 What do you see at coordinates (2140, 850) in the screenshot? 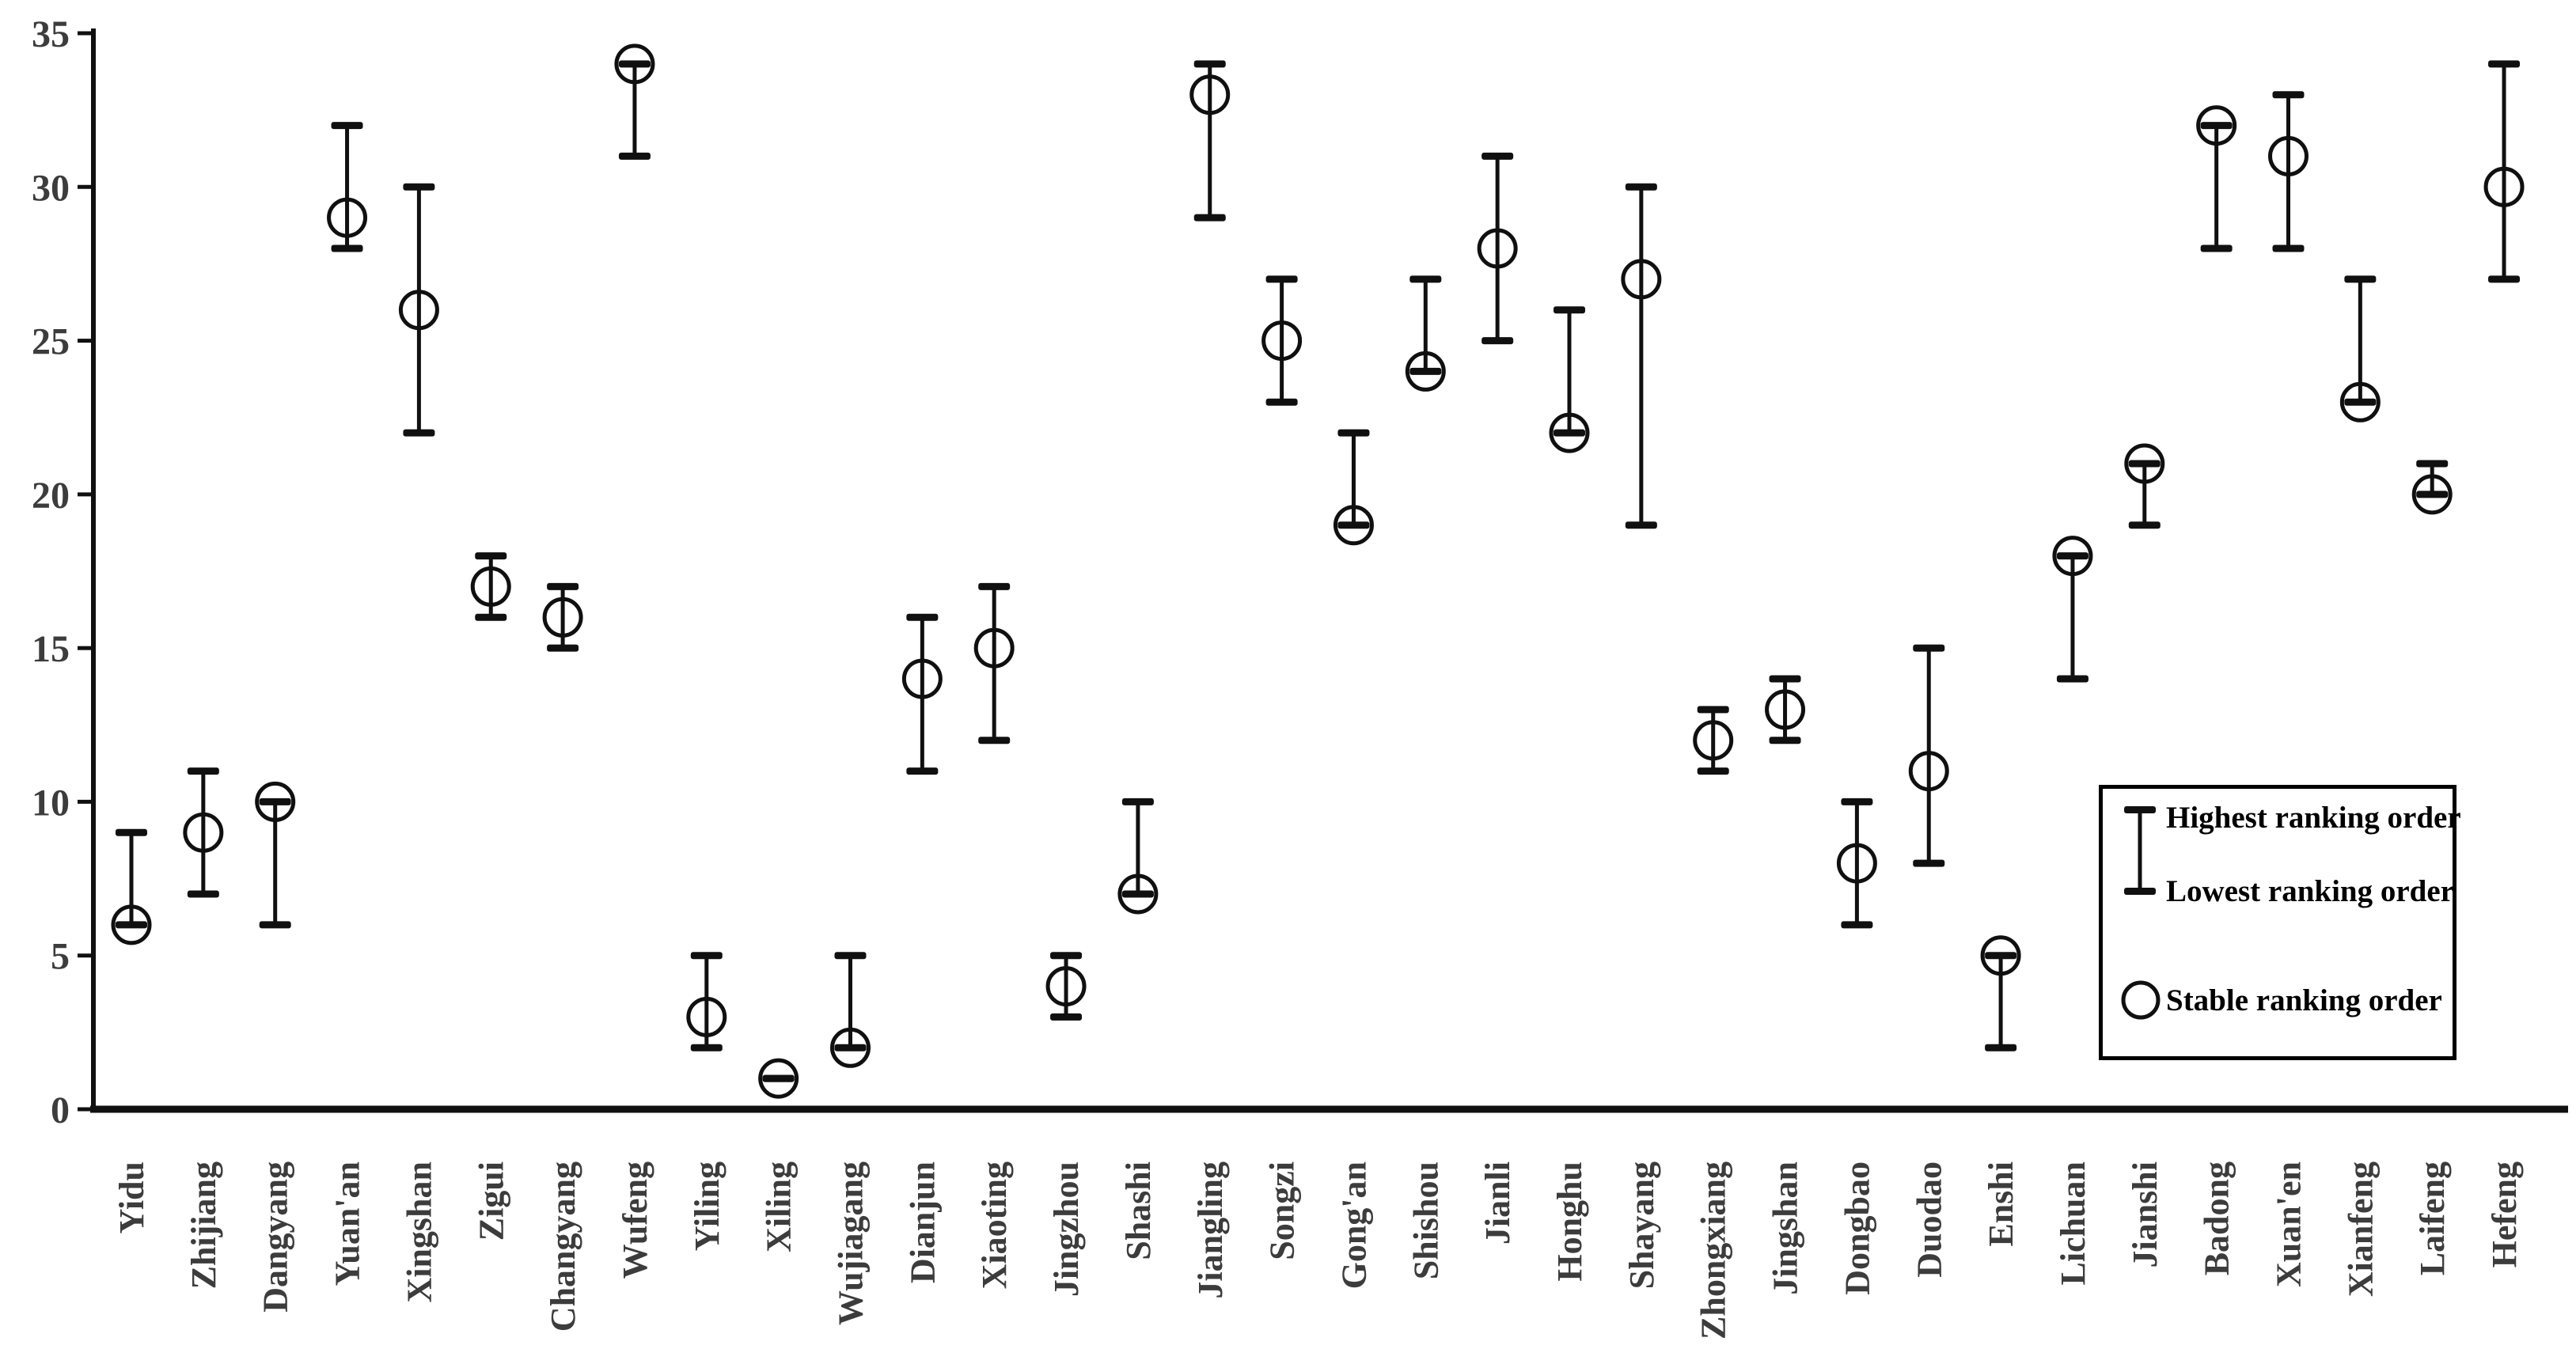
I see `error-bar-icon` at bounding box center [2140, 850].